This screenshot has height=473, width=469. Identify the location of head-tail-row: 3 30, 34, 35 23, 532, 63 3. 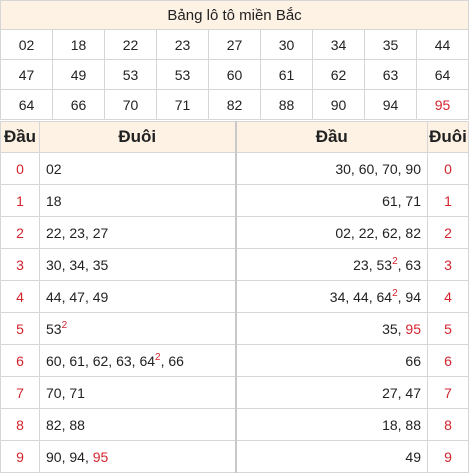
(234, 264).